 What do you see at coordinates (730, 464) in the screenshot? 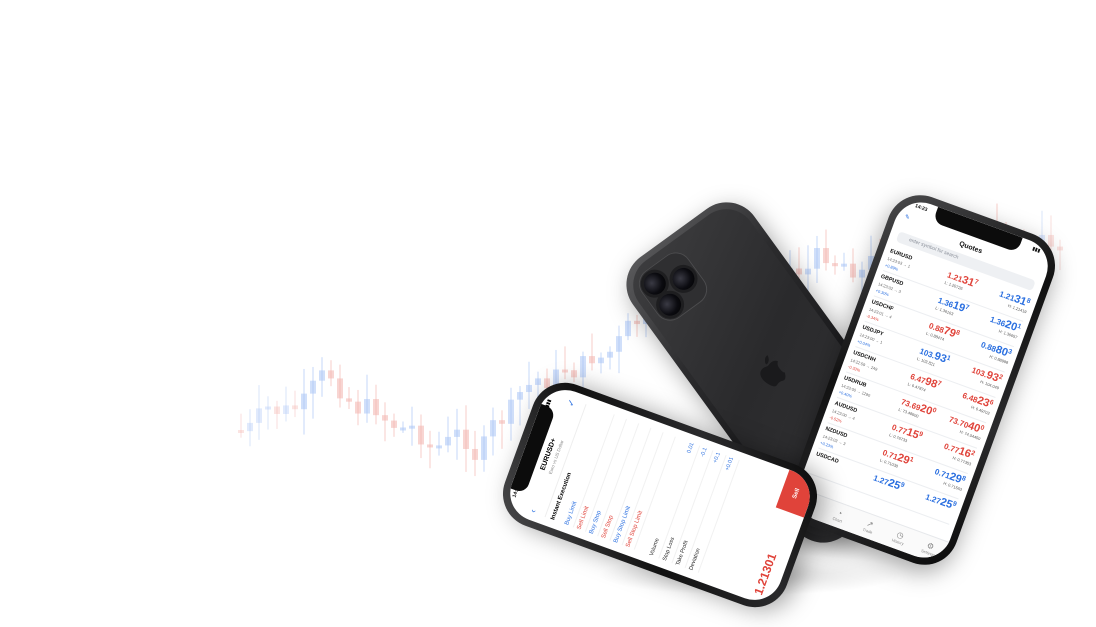
I see `parameter-value: +0.01` at bounding box center [730, 464].